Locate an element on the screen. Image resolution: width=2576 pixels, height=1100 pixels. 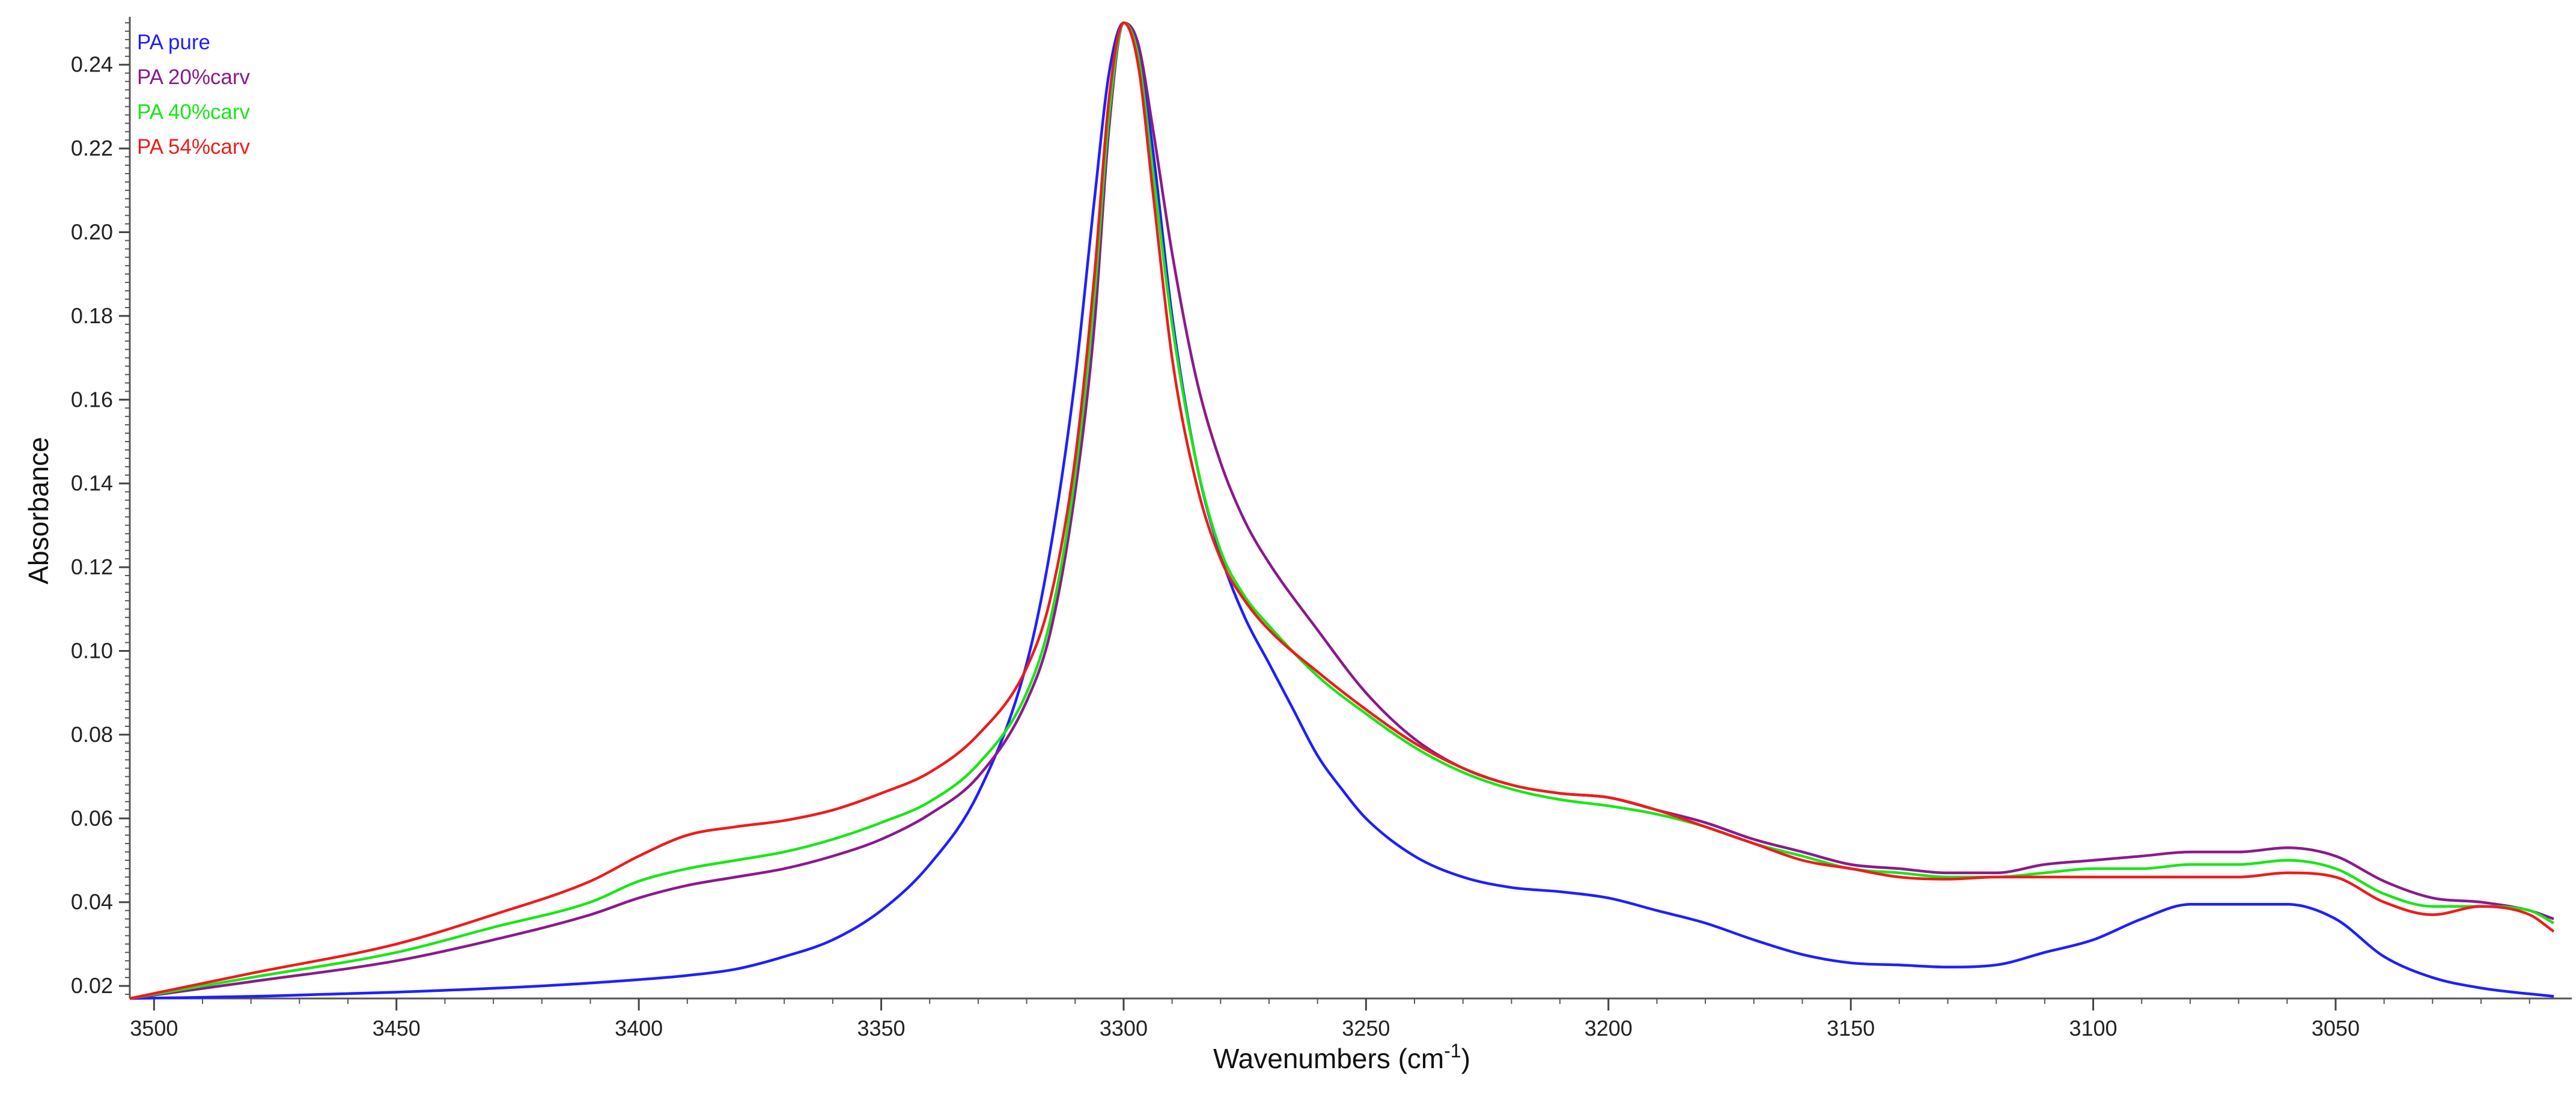
x-axis-title-base: Wavenumbers (cm is located at coordinates (1328, 1058).